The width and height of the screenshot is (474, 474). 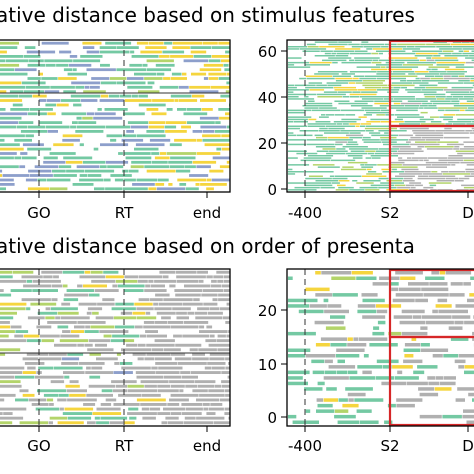 What do you see at coordinates (135, 189) in the screenshot?
I see `raster-top-left-segment-r33-s7` at bounding box center [135, 189].